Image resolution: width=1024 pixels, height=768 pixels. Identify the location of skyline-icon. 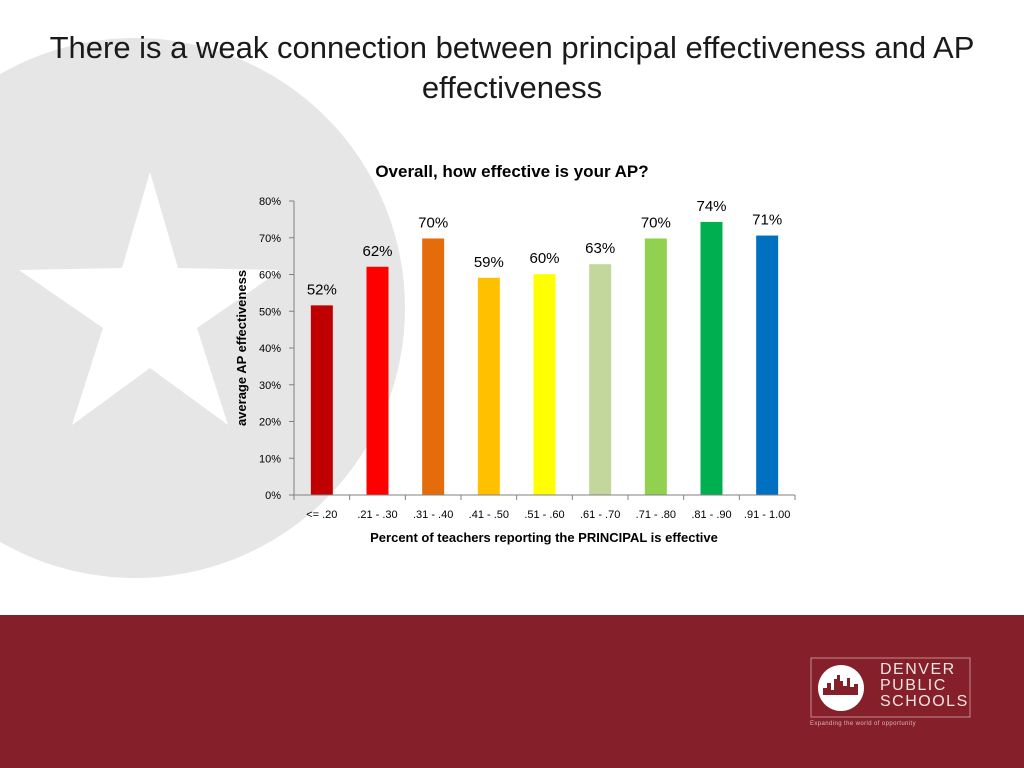
(840, 685).